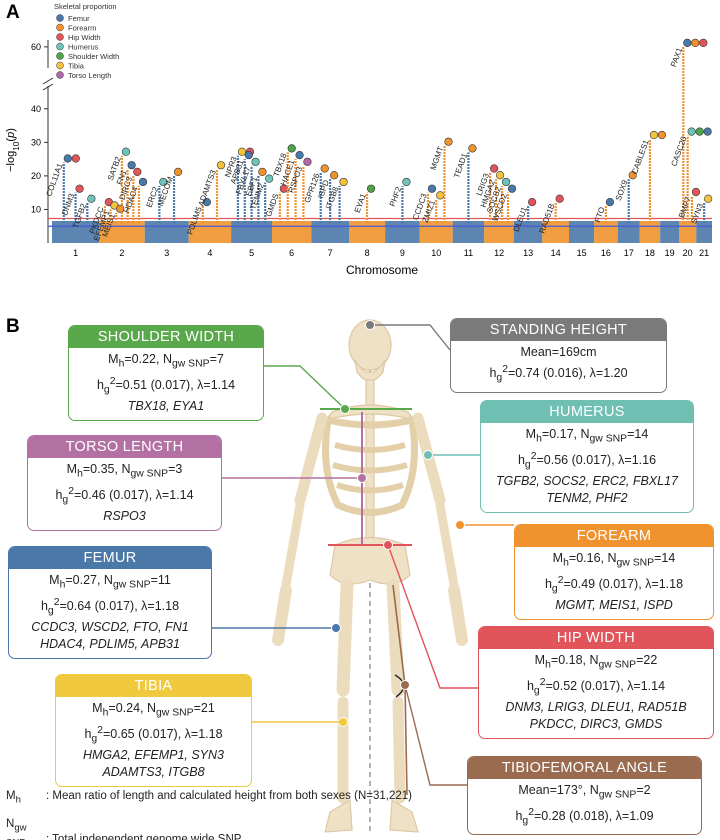 The width and height of the screenshot is (720, 840). I want to click on text-run: =0.65 (0.017), λ=1.18, so click(163, 733).